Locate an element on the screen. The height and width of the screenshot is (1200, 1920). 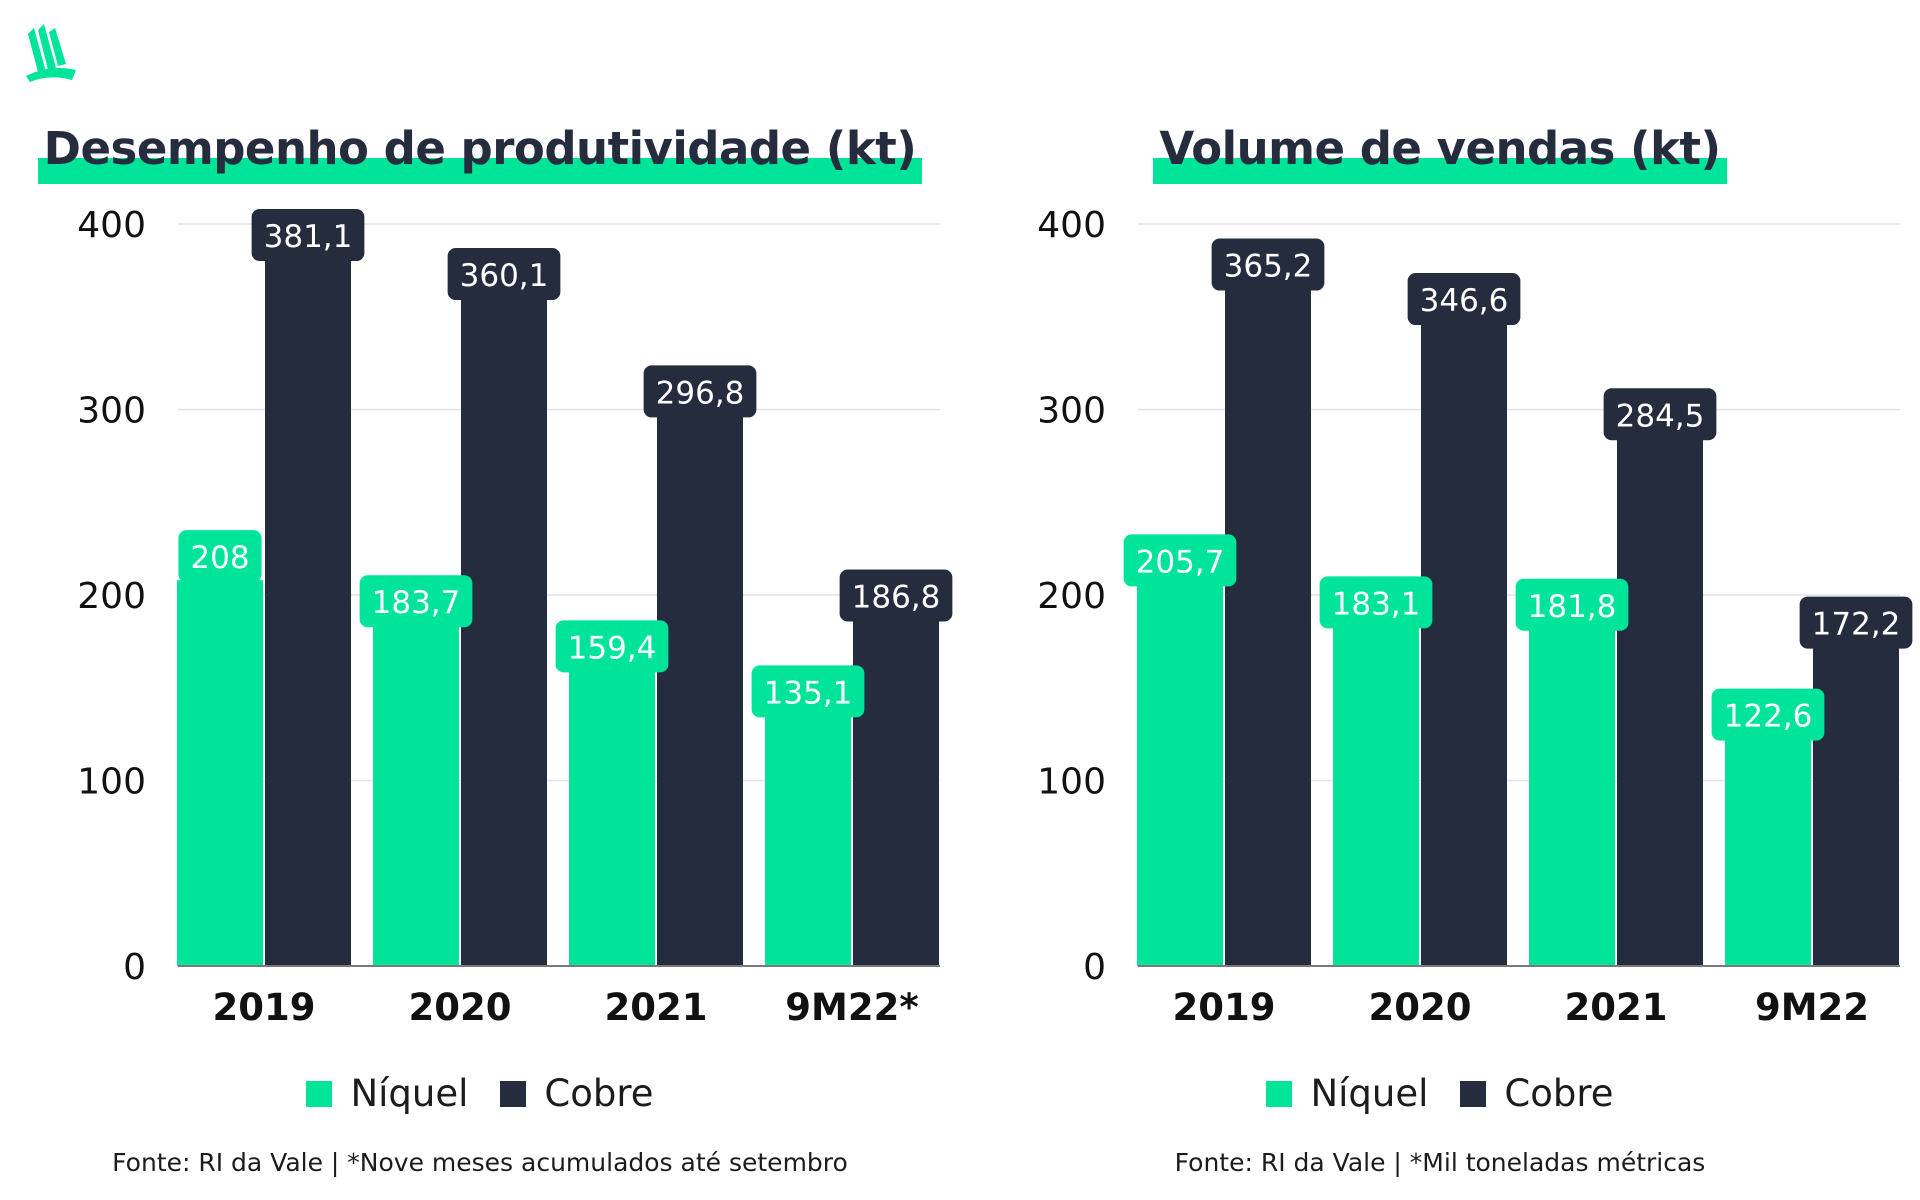
data-label-text: 205,7 is located at coordinates (1180, 562).